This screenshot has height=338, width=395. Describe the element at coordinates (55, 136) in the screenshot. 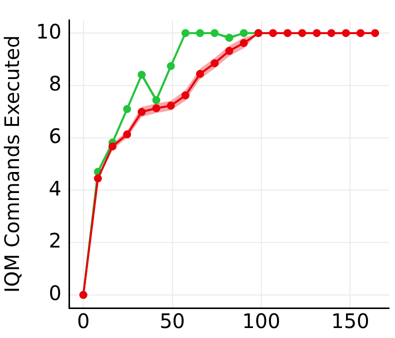

I see `y-tick-label: 6` at that location.